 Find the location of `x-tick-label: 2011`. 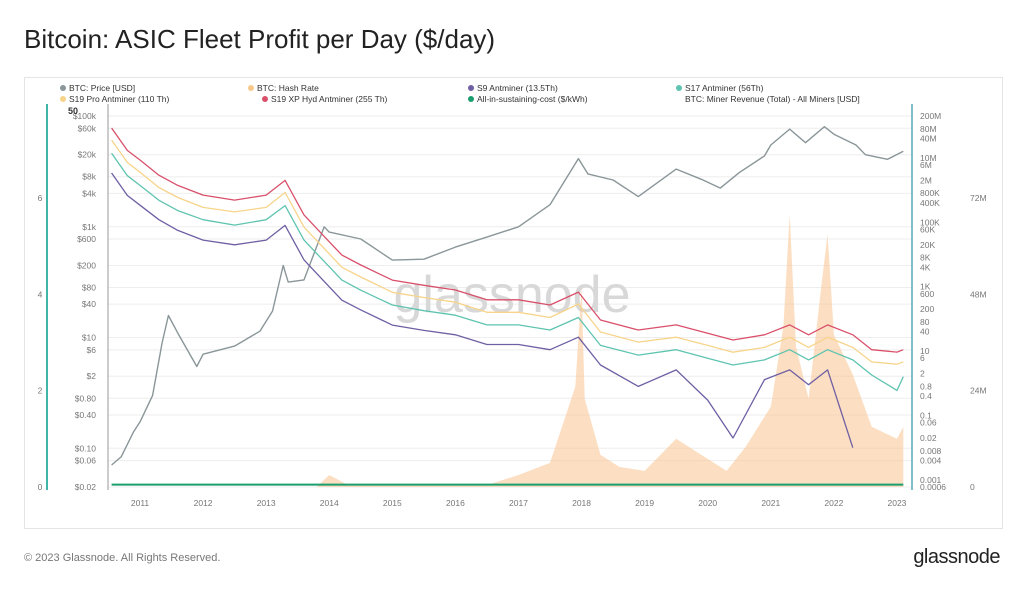

x-tick-label: 2011 is located at coordinates (140, 503).